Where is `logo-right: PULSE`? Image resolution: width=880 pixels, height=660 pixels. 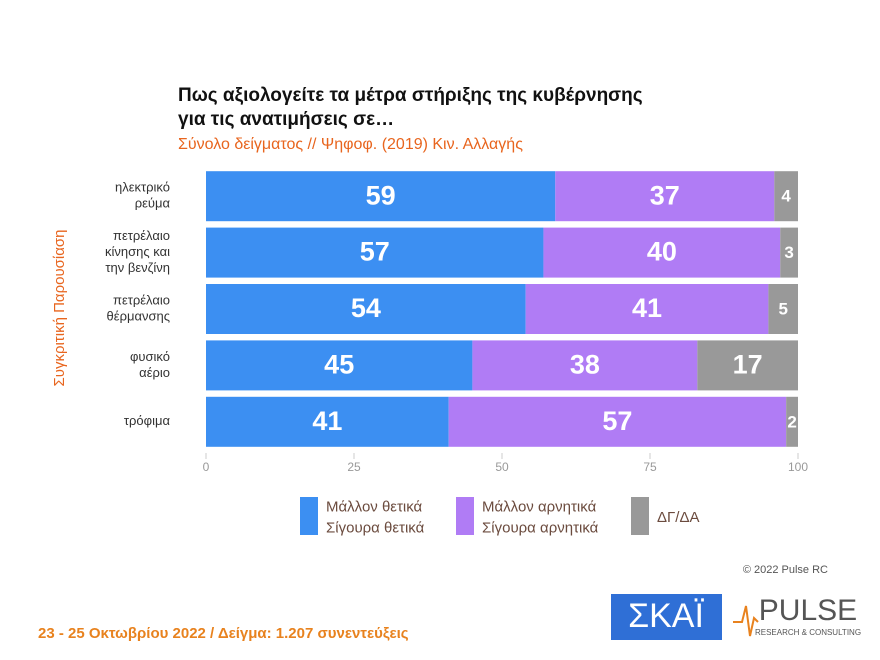
logo-right: PULSE is located at coordinates (808, 610).